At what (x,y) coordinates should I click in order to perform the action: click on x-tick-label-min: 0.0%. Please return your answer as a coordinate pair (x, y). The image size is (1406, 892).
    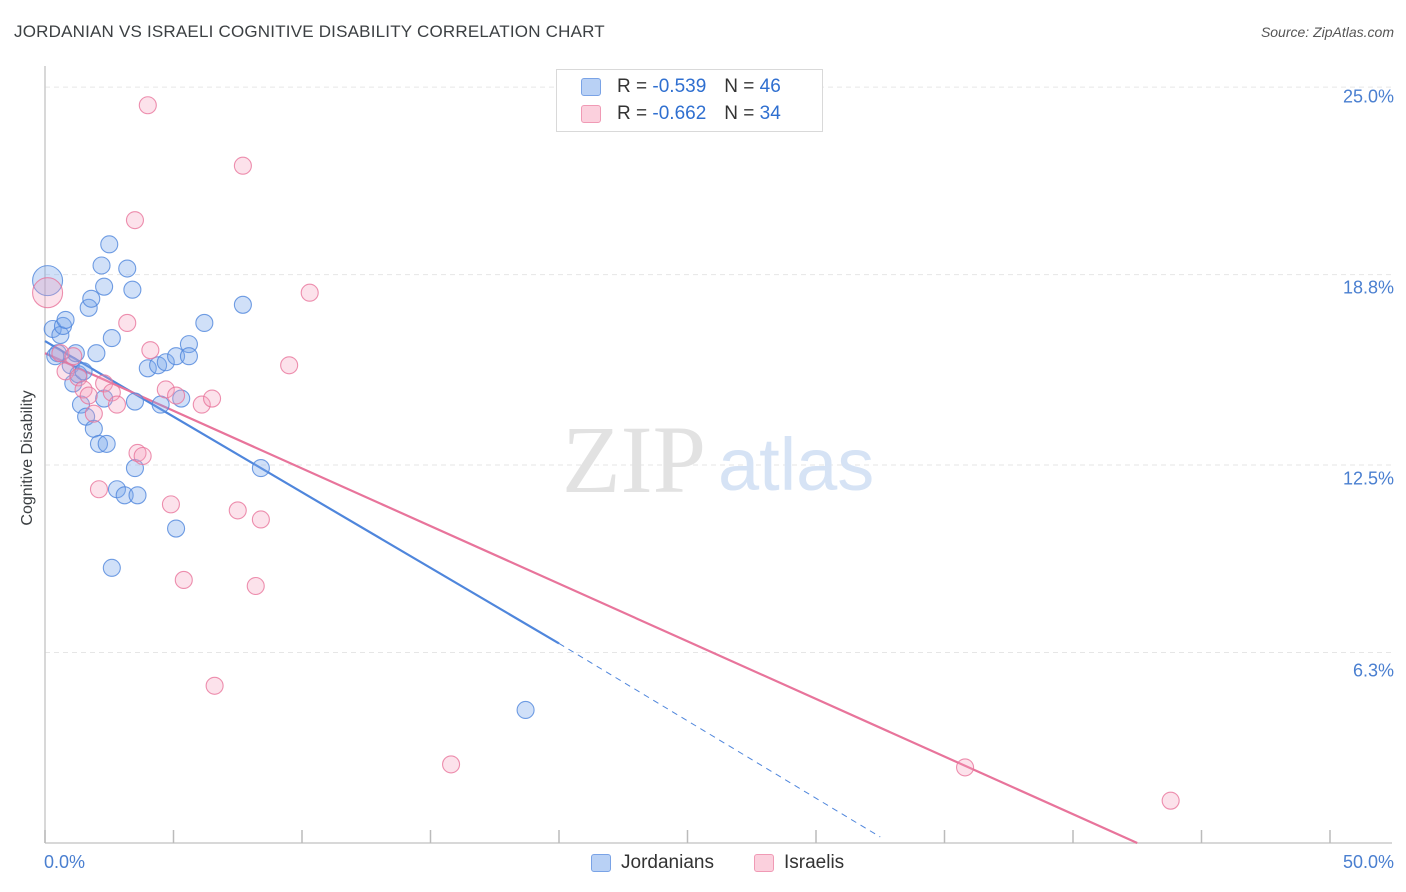
    Looking at the image, I should click on (65, 862).